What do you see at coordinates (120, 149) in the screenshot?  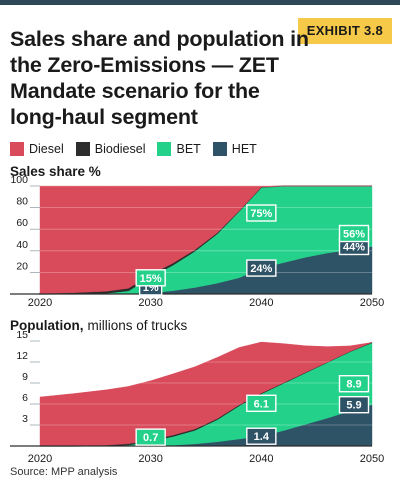 I see `legend-label-biodiesel: Biodiesel` at bounding box center [120, 149].